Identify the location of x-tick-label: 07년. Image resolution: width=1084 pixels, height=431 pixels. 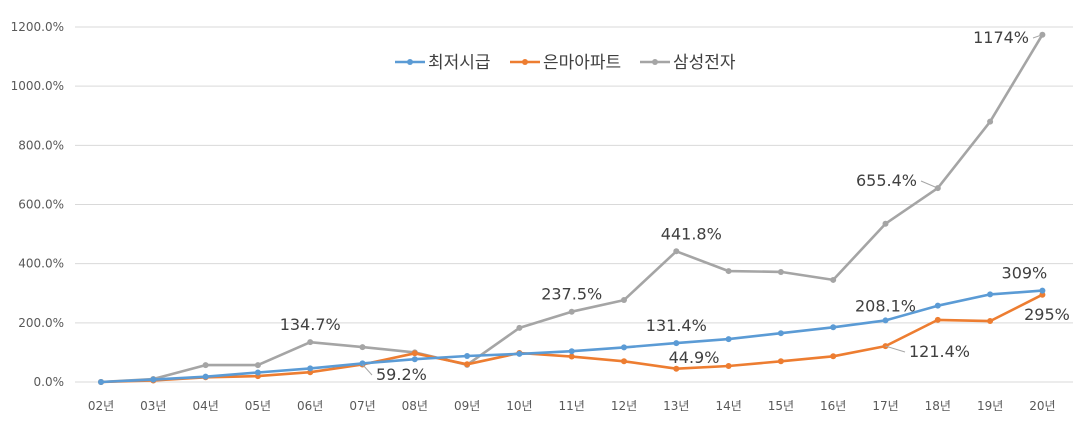
(362, 406).